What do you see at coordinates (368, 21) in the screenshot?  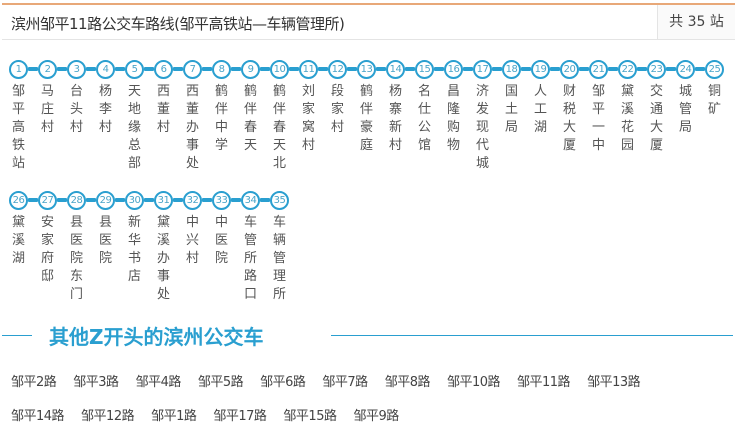 I see `route-header: 滨州邹平11路公交车路线(邹平高铁站—车辆管理所) 共 35 站` at bounding box center [368, 21].